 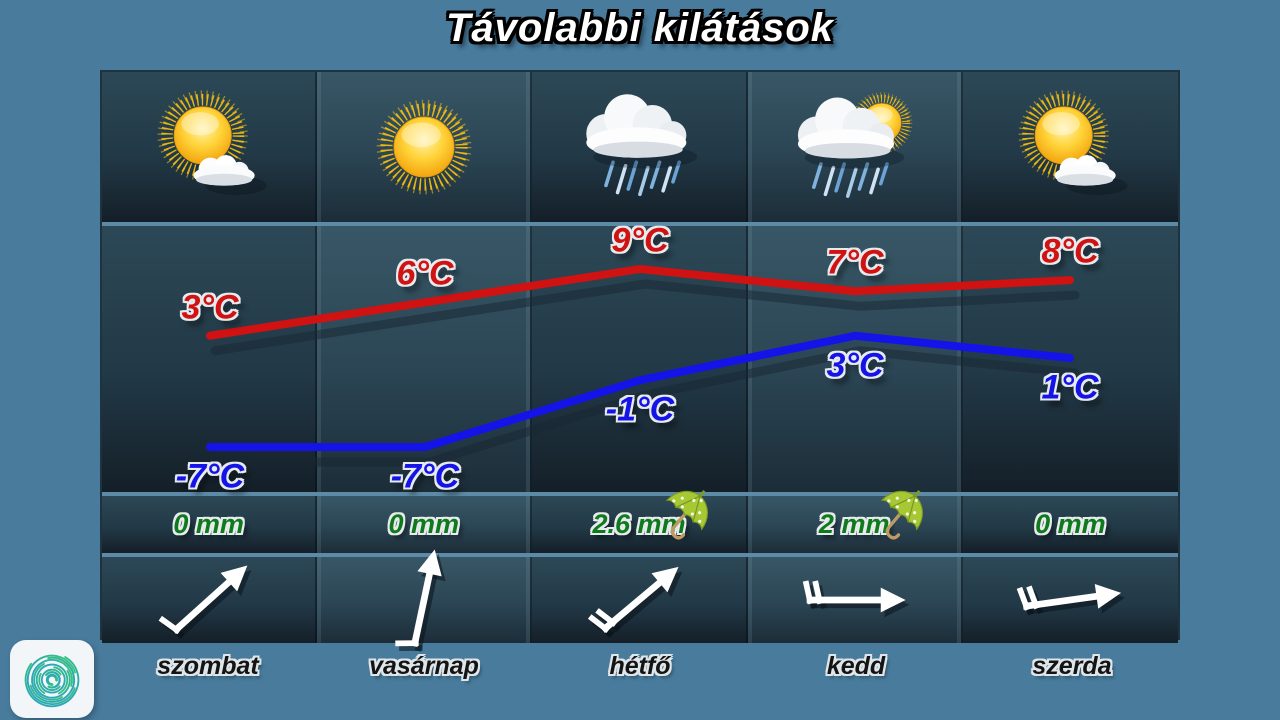 I want to click on precipitation-row: 0 mm 0 mm 2.6 mm 2 mm 0 mm, so click(x=640, y=524).